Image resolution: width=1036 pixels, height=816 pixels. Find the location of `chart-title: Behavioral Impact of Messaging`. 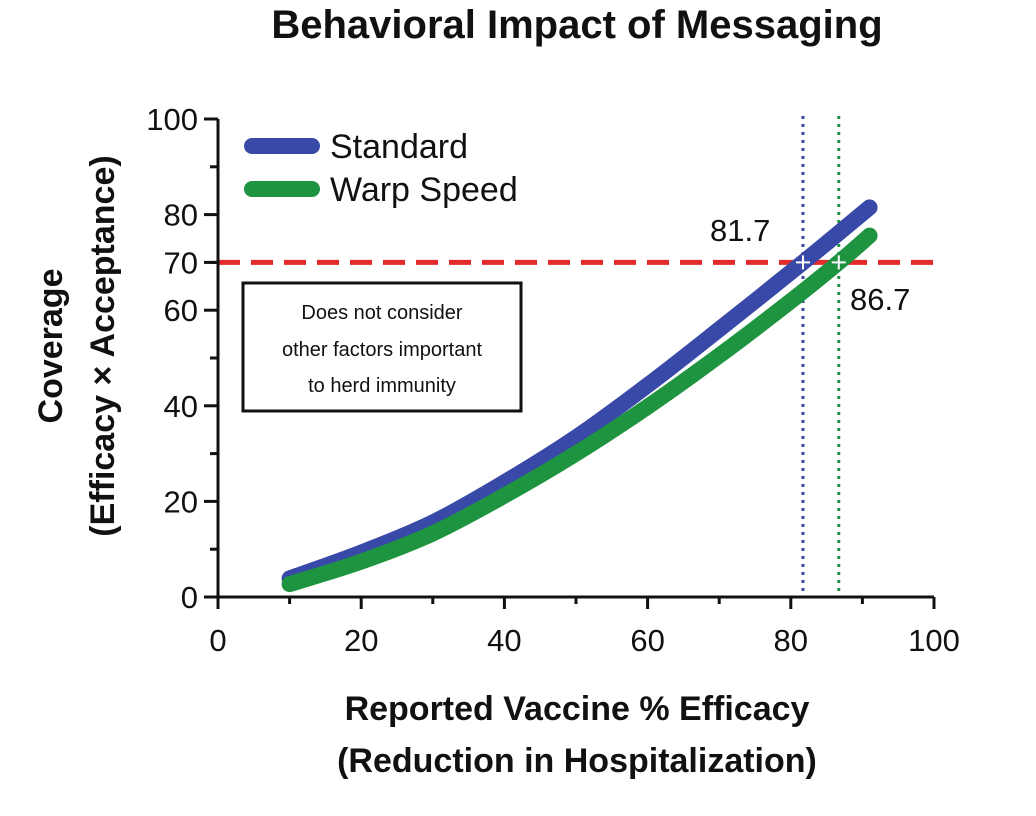

chart-title: Behavioral Impact of Messaging is located at coordinates (576, 25).